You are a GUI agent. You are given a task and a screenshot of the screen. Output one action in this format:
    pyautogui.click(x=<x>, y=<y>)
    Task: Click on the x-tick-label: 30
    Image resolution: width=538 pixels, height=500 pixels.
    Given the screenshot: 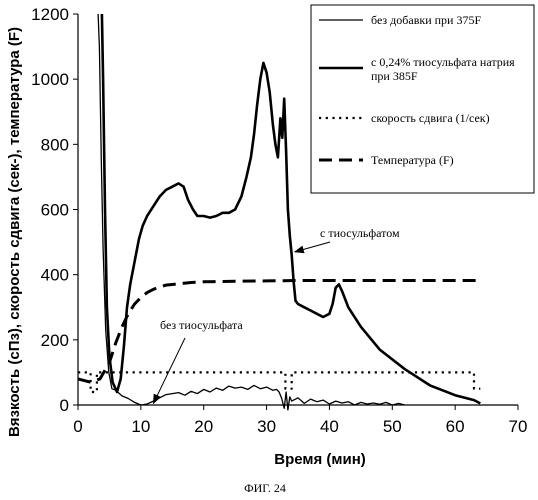 What is the action you would take?
    pyautogui.click(x=266, y=426)
    